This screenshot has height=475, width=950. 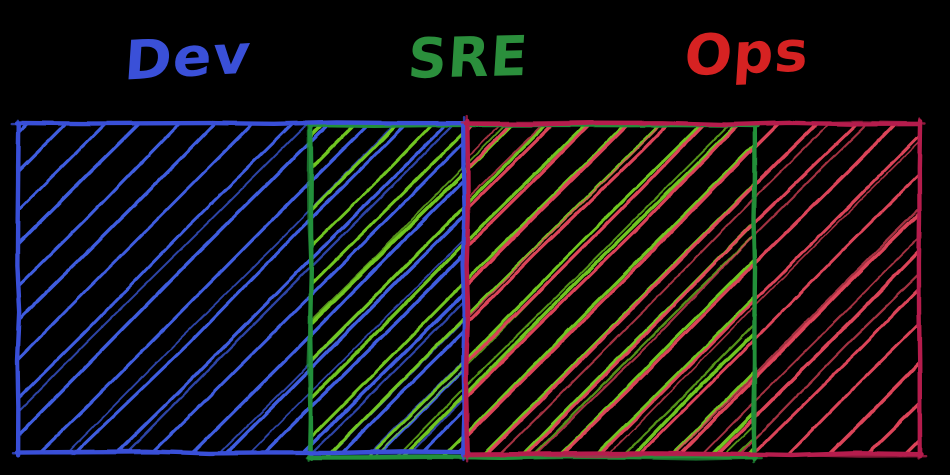 I want to click on region-label-dev: Dev, so click(x=188, y=57).